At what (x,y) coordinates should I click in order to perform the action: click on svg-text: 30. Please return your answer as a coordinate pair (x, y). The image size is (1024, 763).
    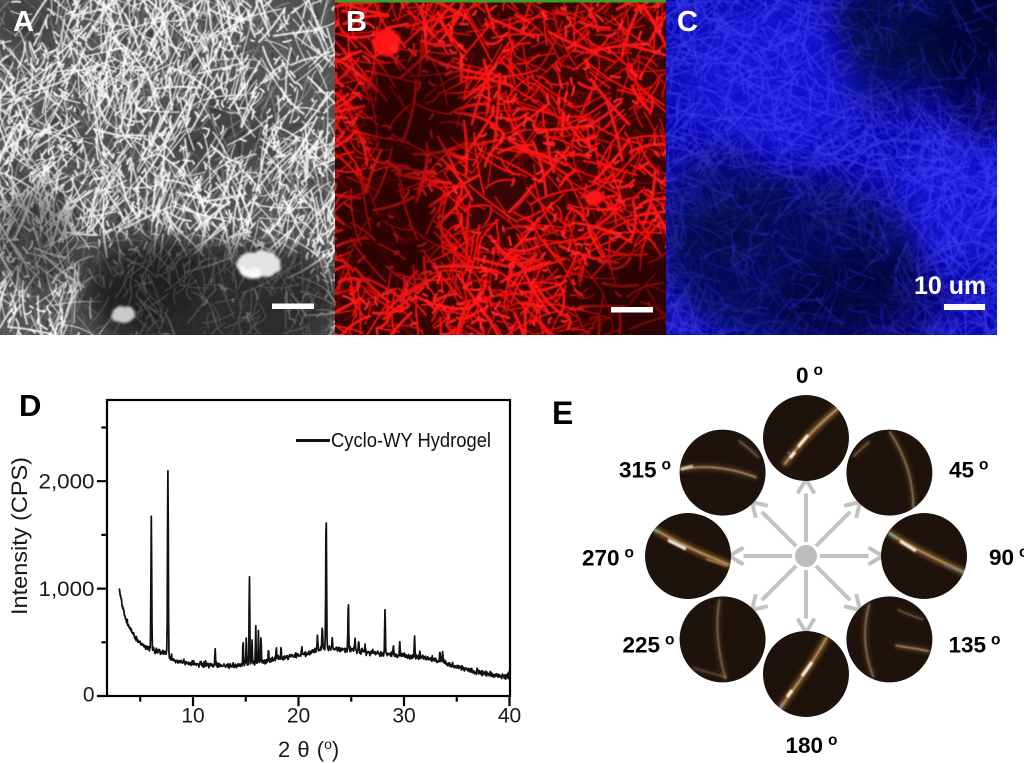
    Looking at the image, I should click on (403, 716).